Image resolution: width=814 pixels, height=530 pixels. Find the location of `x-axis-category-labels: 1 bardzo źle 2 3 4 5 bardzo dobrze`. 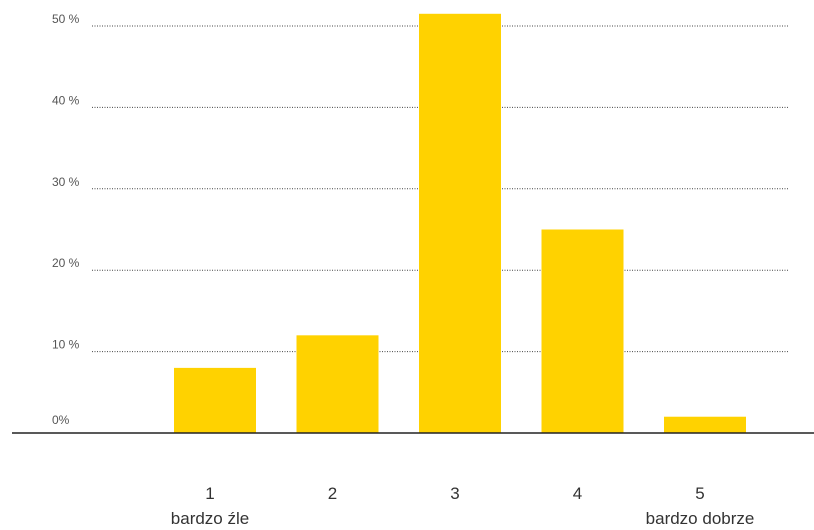

x-axis-category-labels: 1 bardzo źle 2 3 4 5 bardzo dobrze is located at coordinates (463, 506).